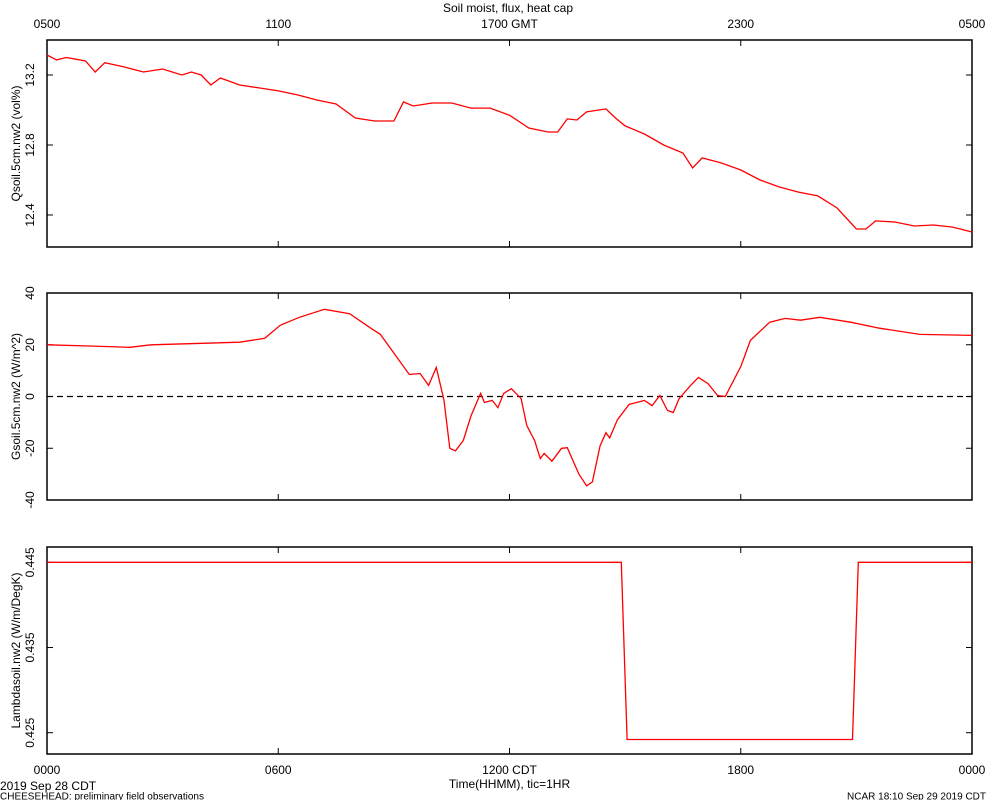  I want to click on y-tick-label: 0.435, so click(30, 647).